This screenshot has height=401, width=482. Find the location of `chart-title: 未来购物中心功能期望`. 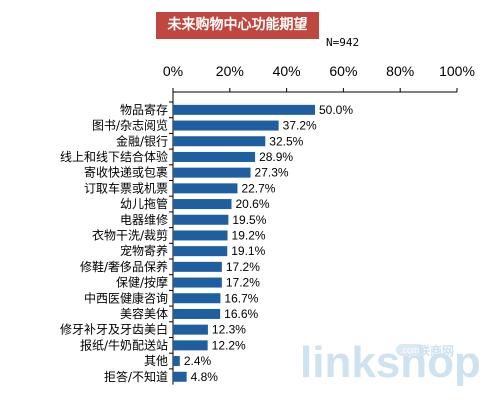

chart-title: 未来购物中心功能期望 is located at coordinates (237, 25).